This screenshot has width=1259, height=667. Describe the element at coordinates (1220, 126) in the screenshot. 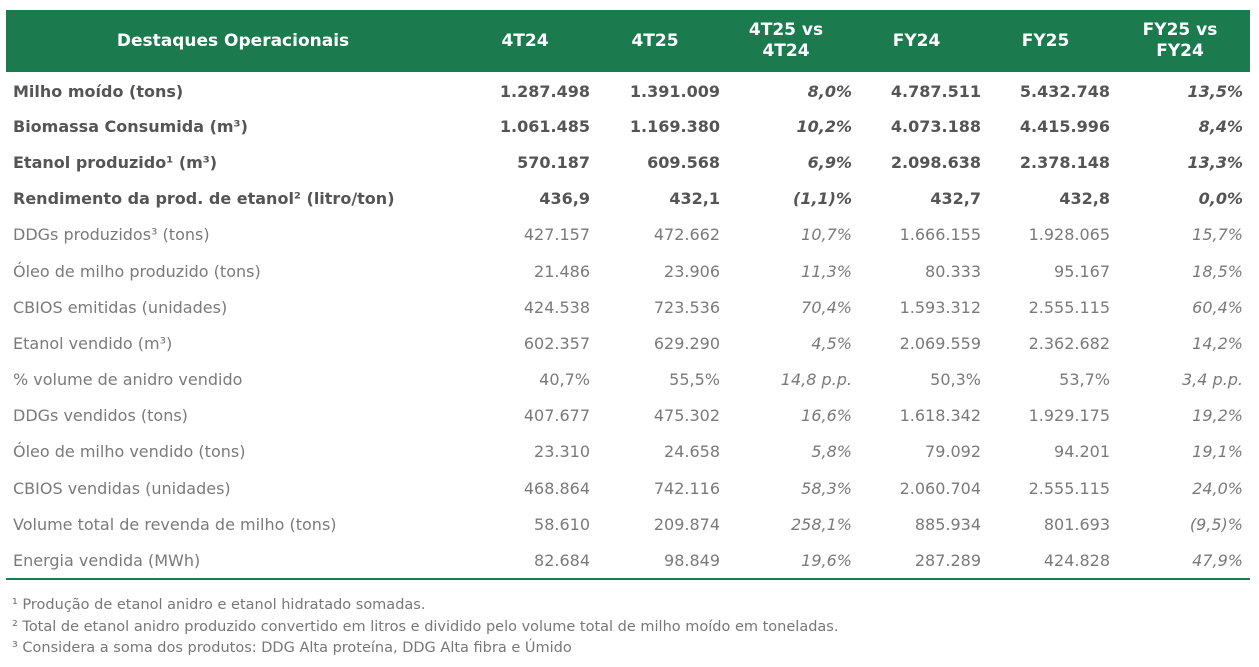

I see `cell: 8,4%` at that location.